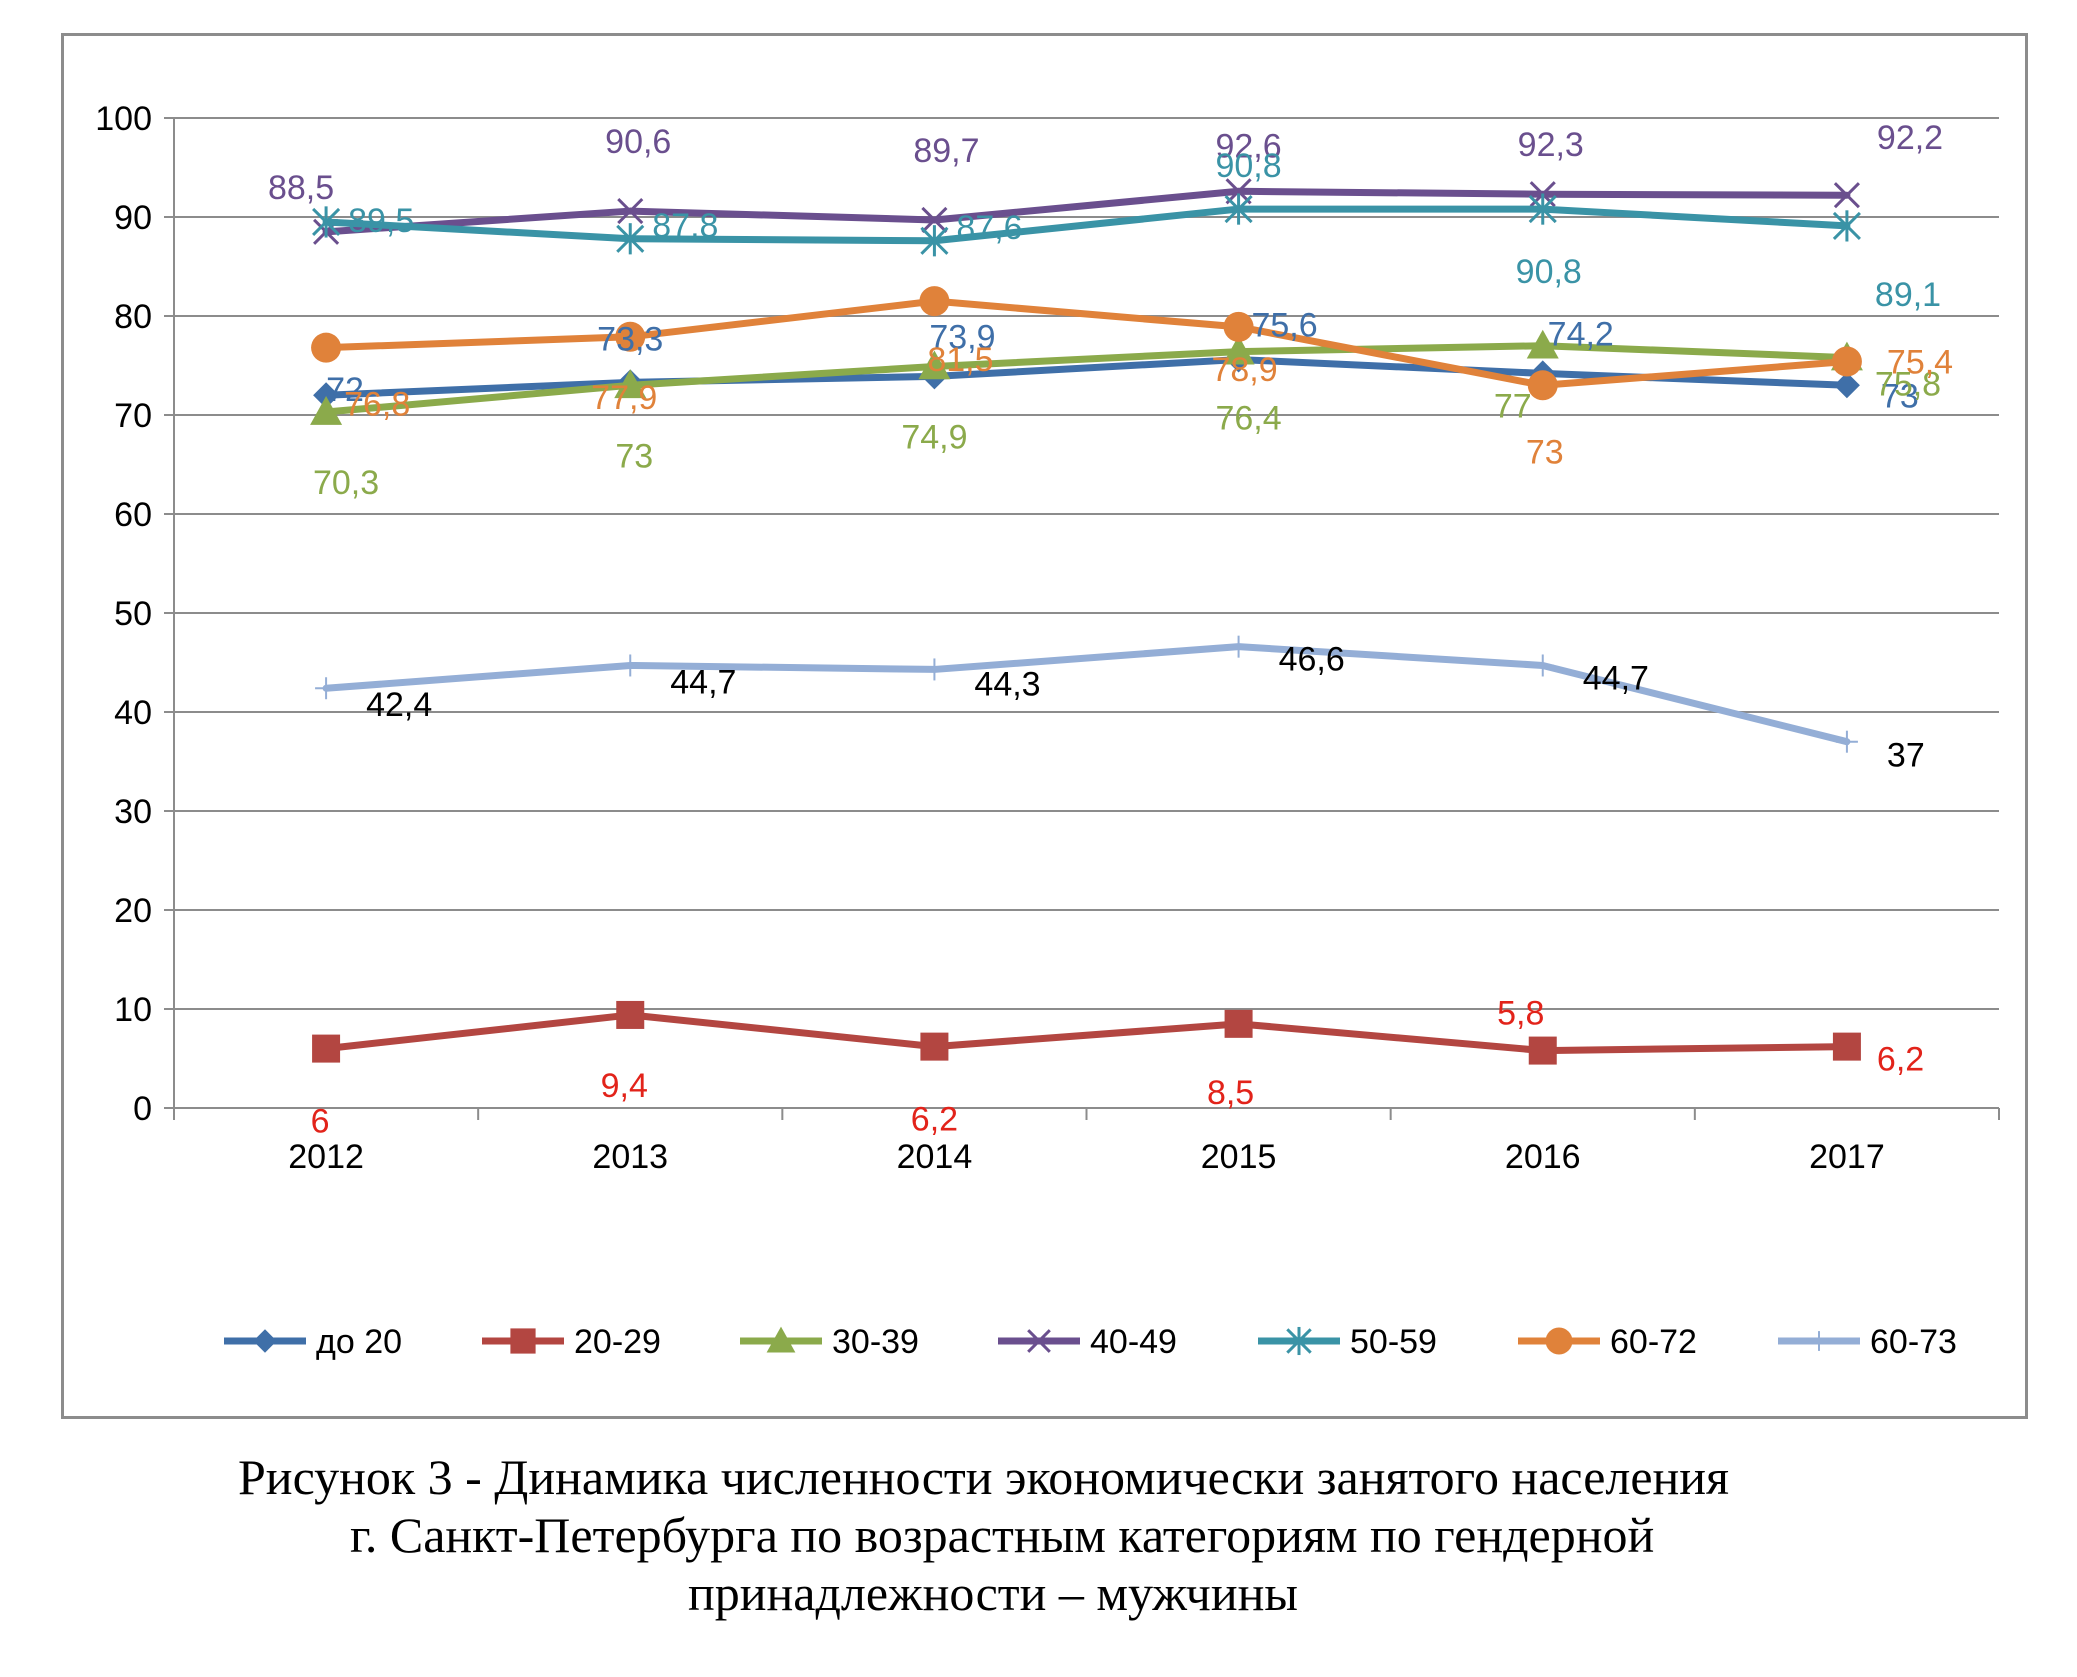 This screenshot has height=1677, width=2077. Describe the element at coordinates (133, 614) in the screenshot. I see `y-tick-label: 50` at that location.